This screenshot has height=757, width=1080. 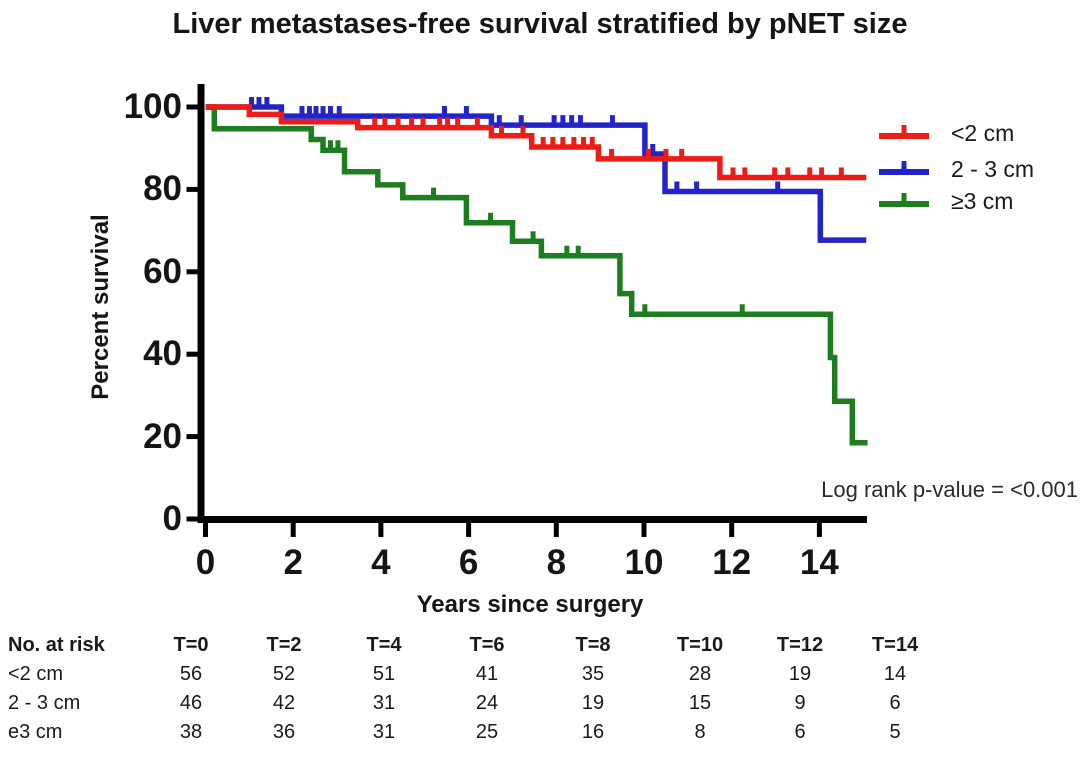 I want to click on risk-row-label: 2 - 3 cm, so click(x=44, y=703).